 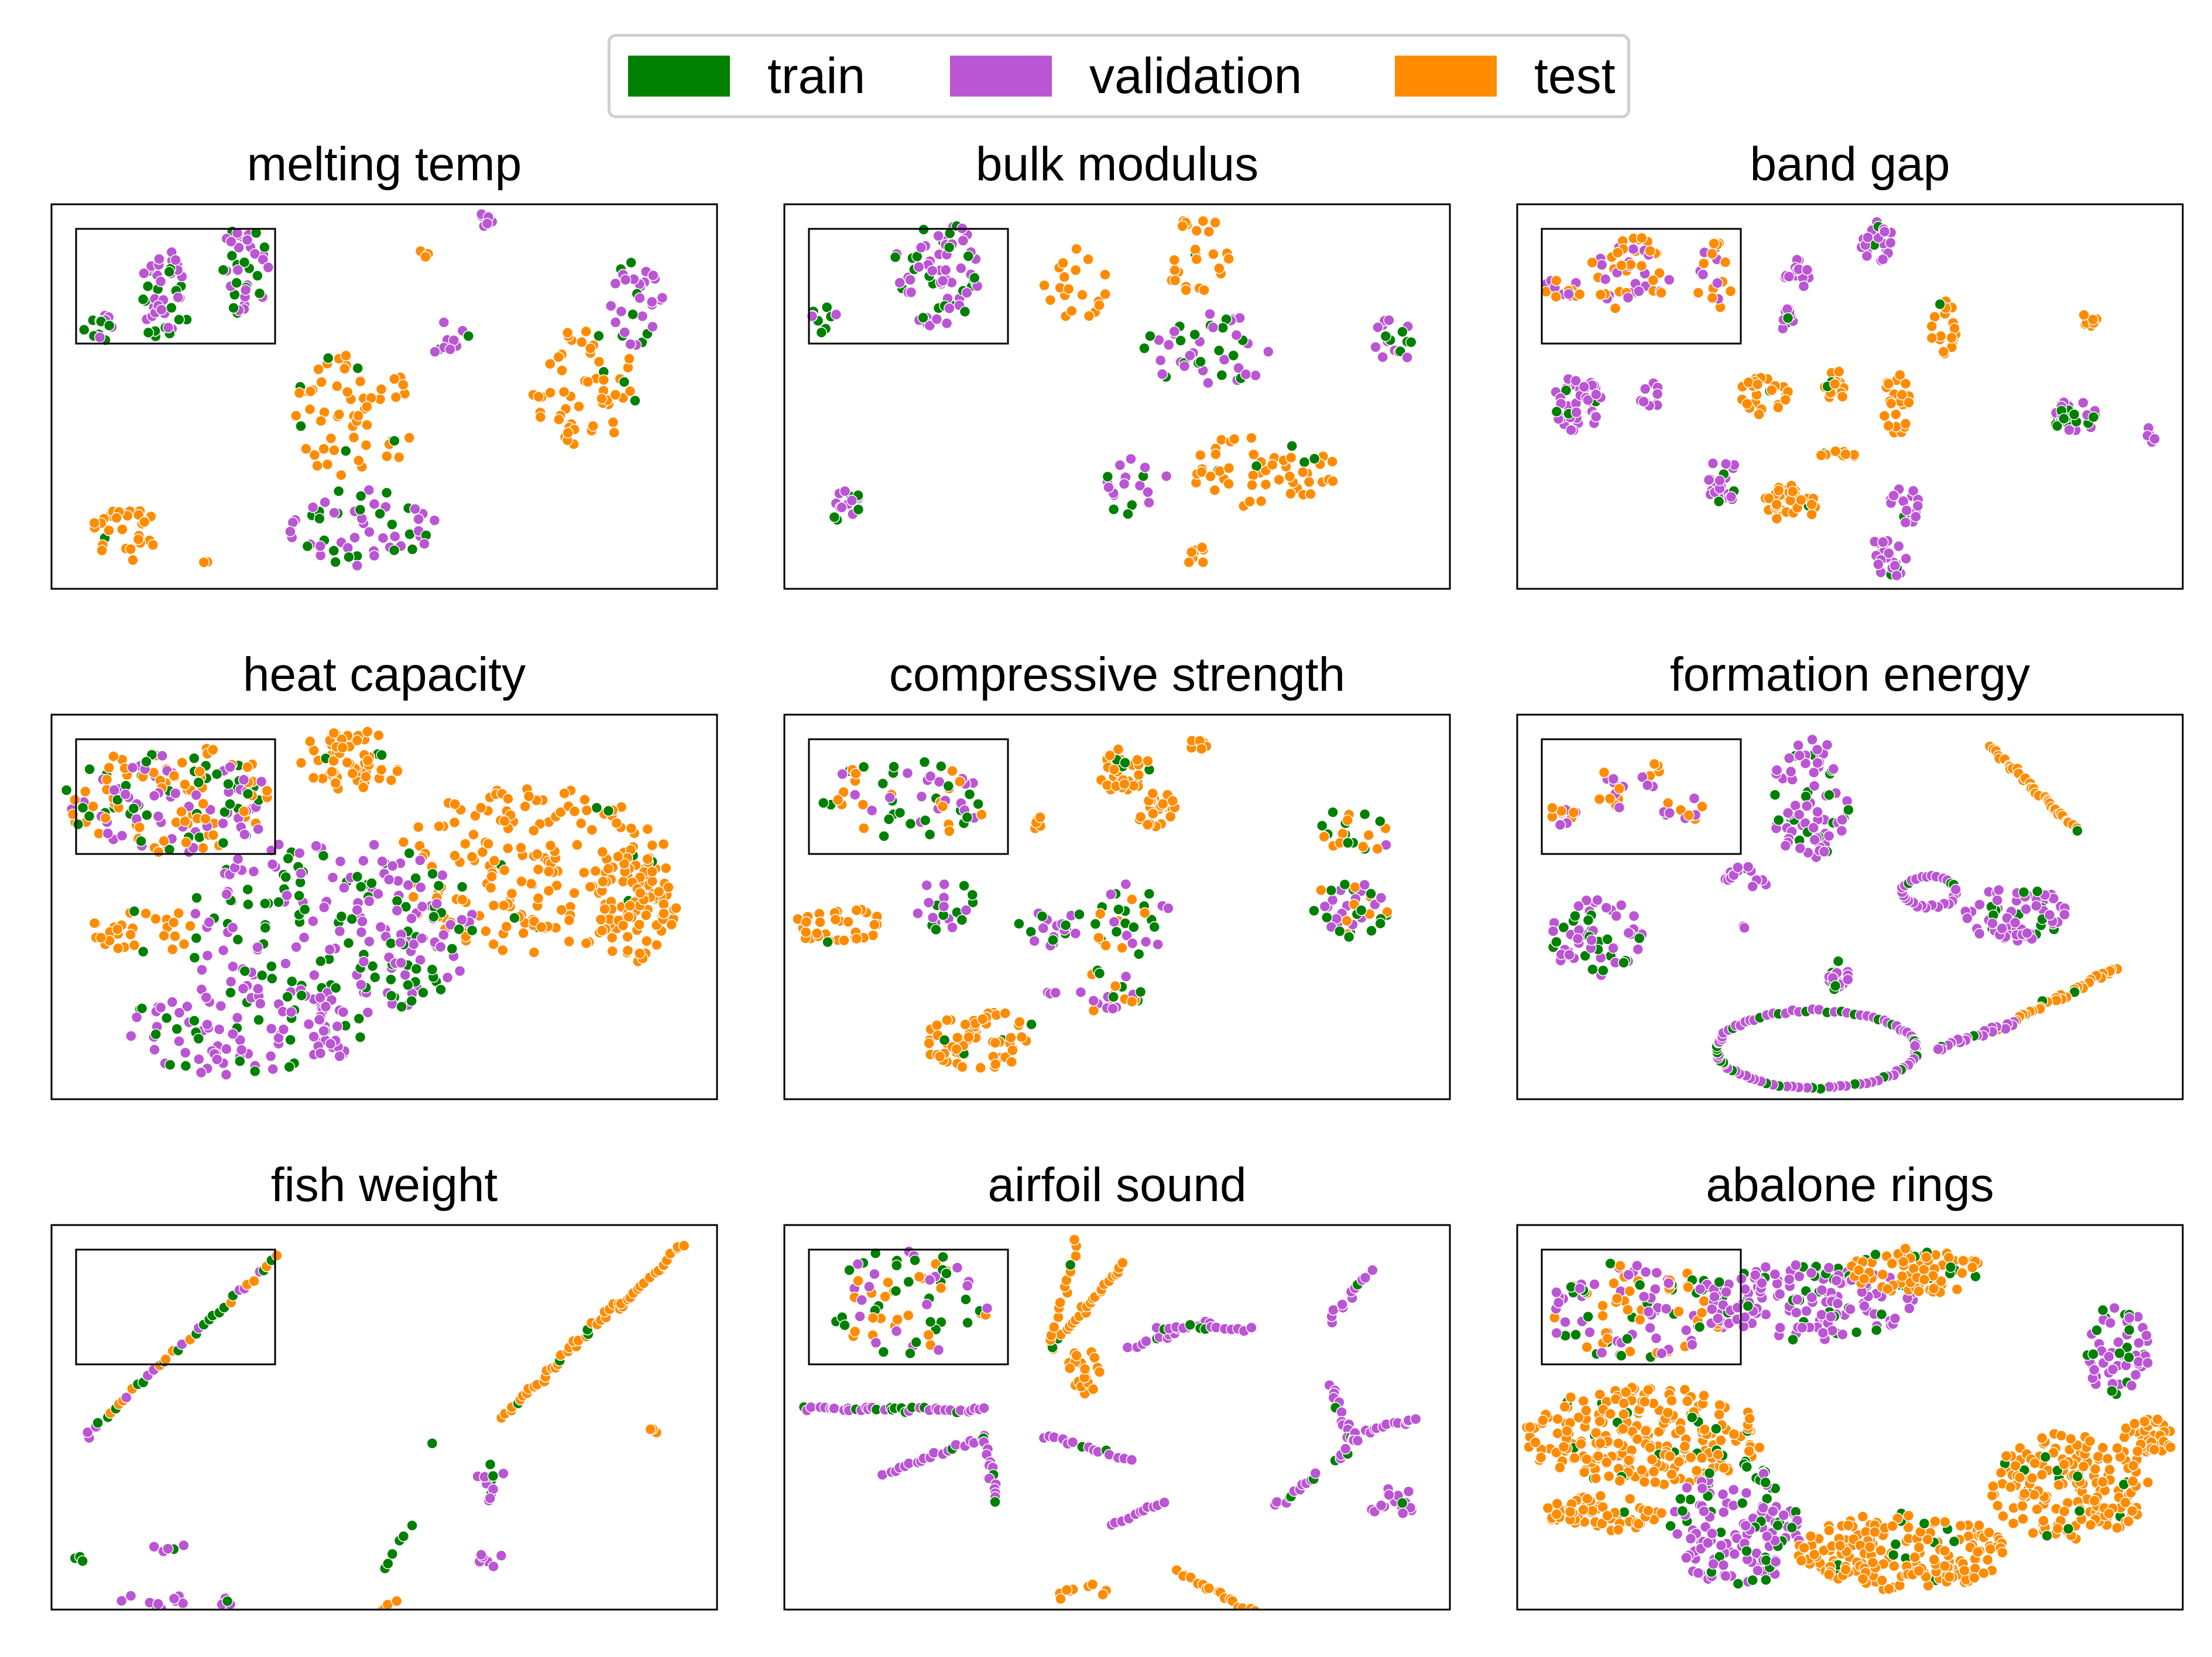 I want to click on panel-heat-capacity, so click(x=384, y=907).